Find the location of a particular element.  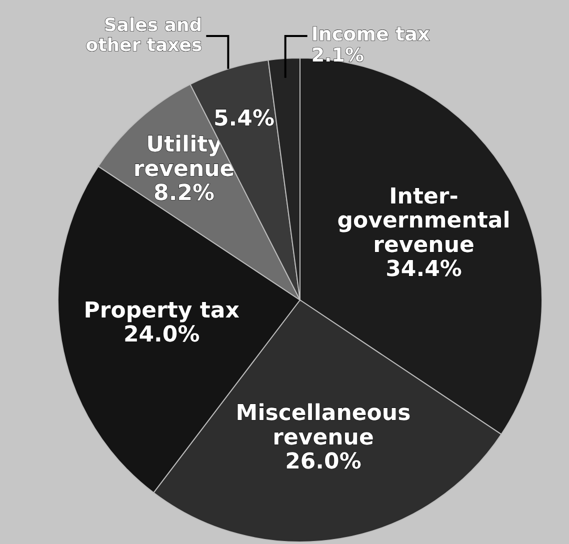

slice-label: Utility revenue is located at coordinates (184, 157).